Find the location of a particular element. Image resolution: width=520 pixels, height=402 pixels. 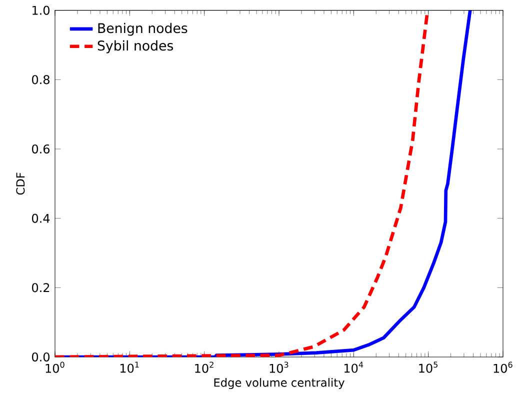

y-tick-label: 0.6 is located at coordinates (41, 149).